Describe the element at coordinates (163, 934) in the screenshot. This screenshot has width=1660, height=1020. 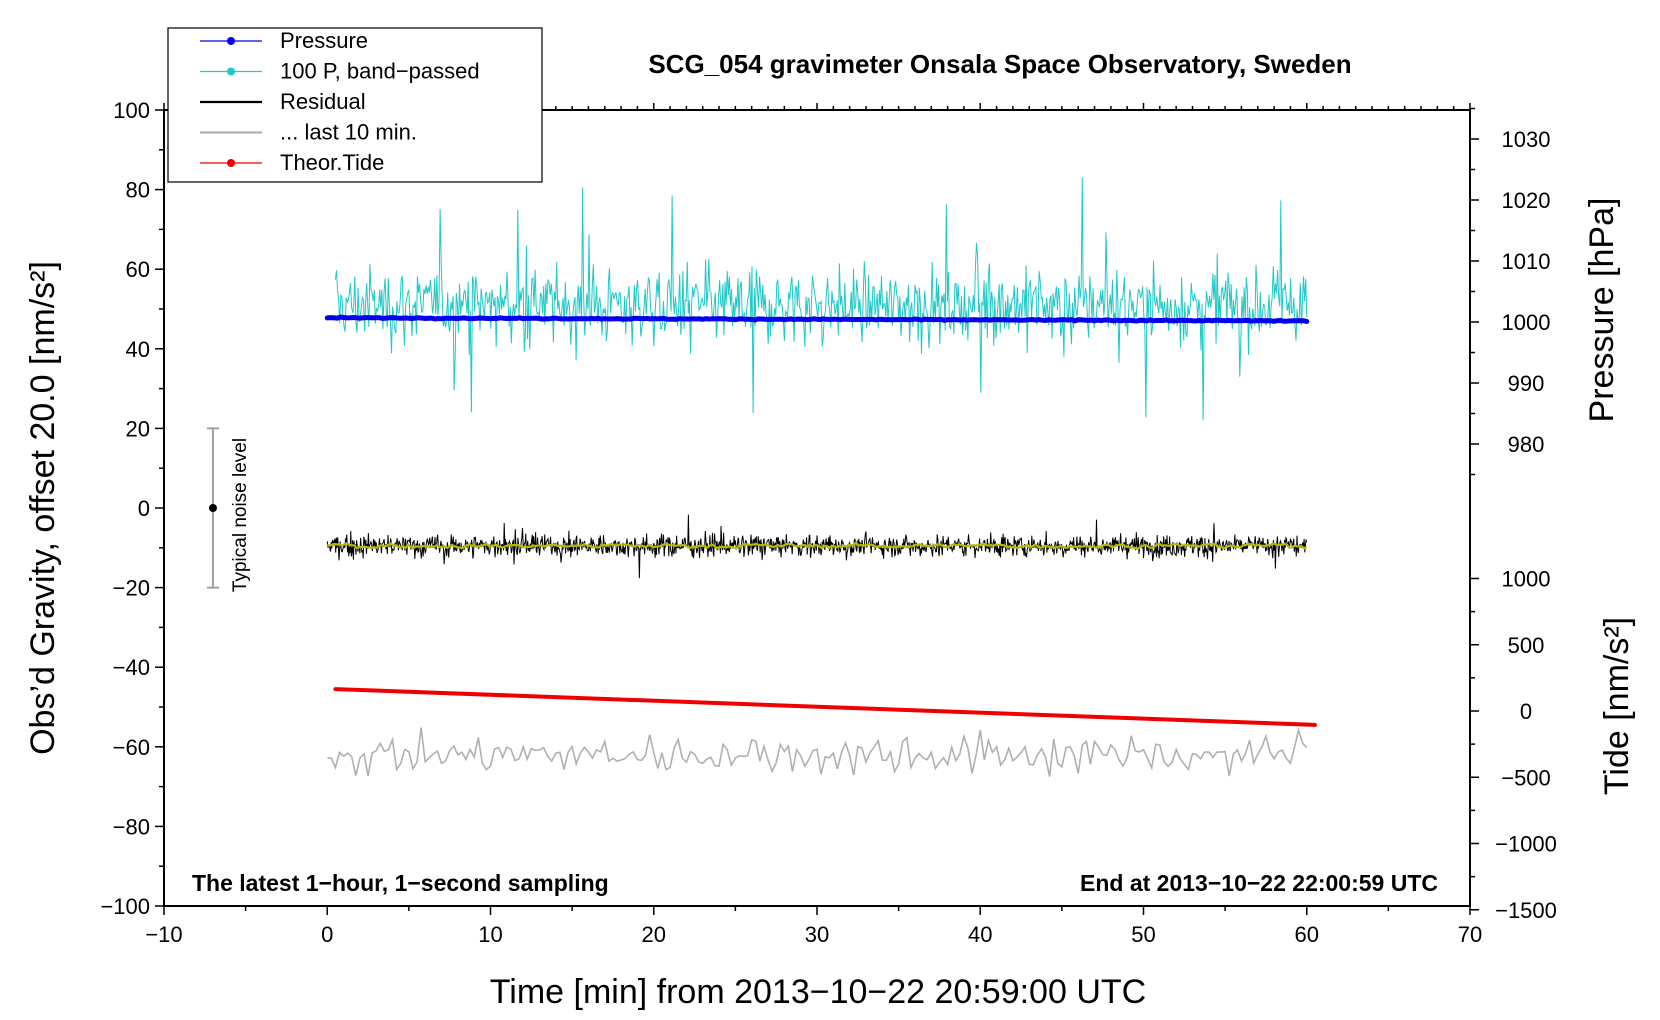
I see `x-tick-label: −10` at that location.